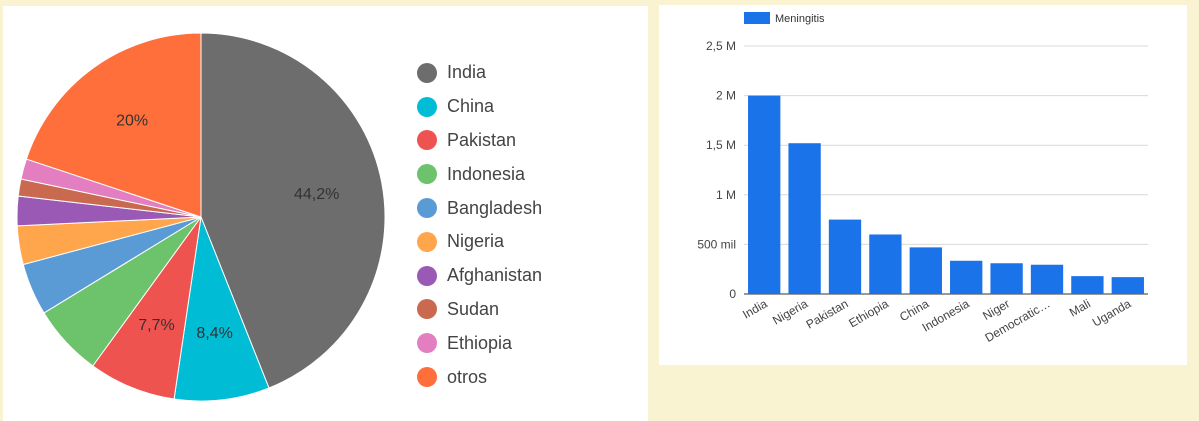  Describe the element at coordinates (427, 377) in the screenshot. I see `legend-swatch-otros` at that location.